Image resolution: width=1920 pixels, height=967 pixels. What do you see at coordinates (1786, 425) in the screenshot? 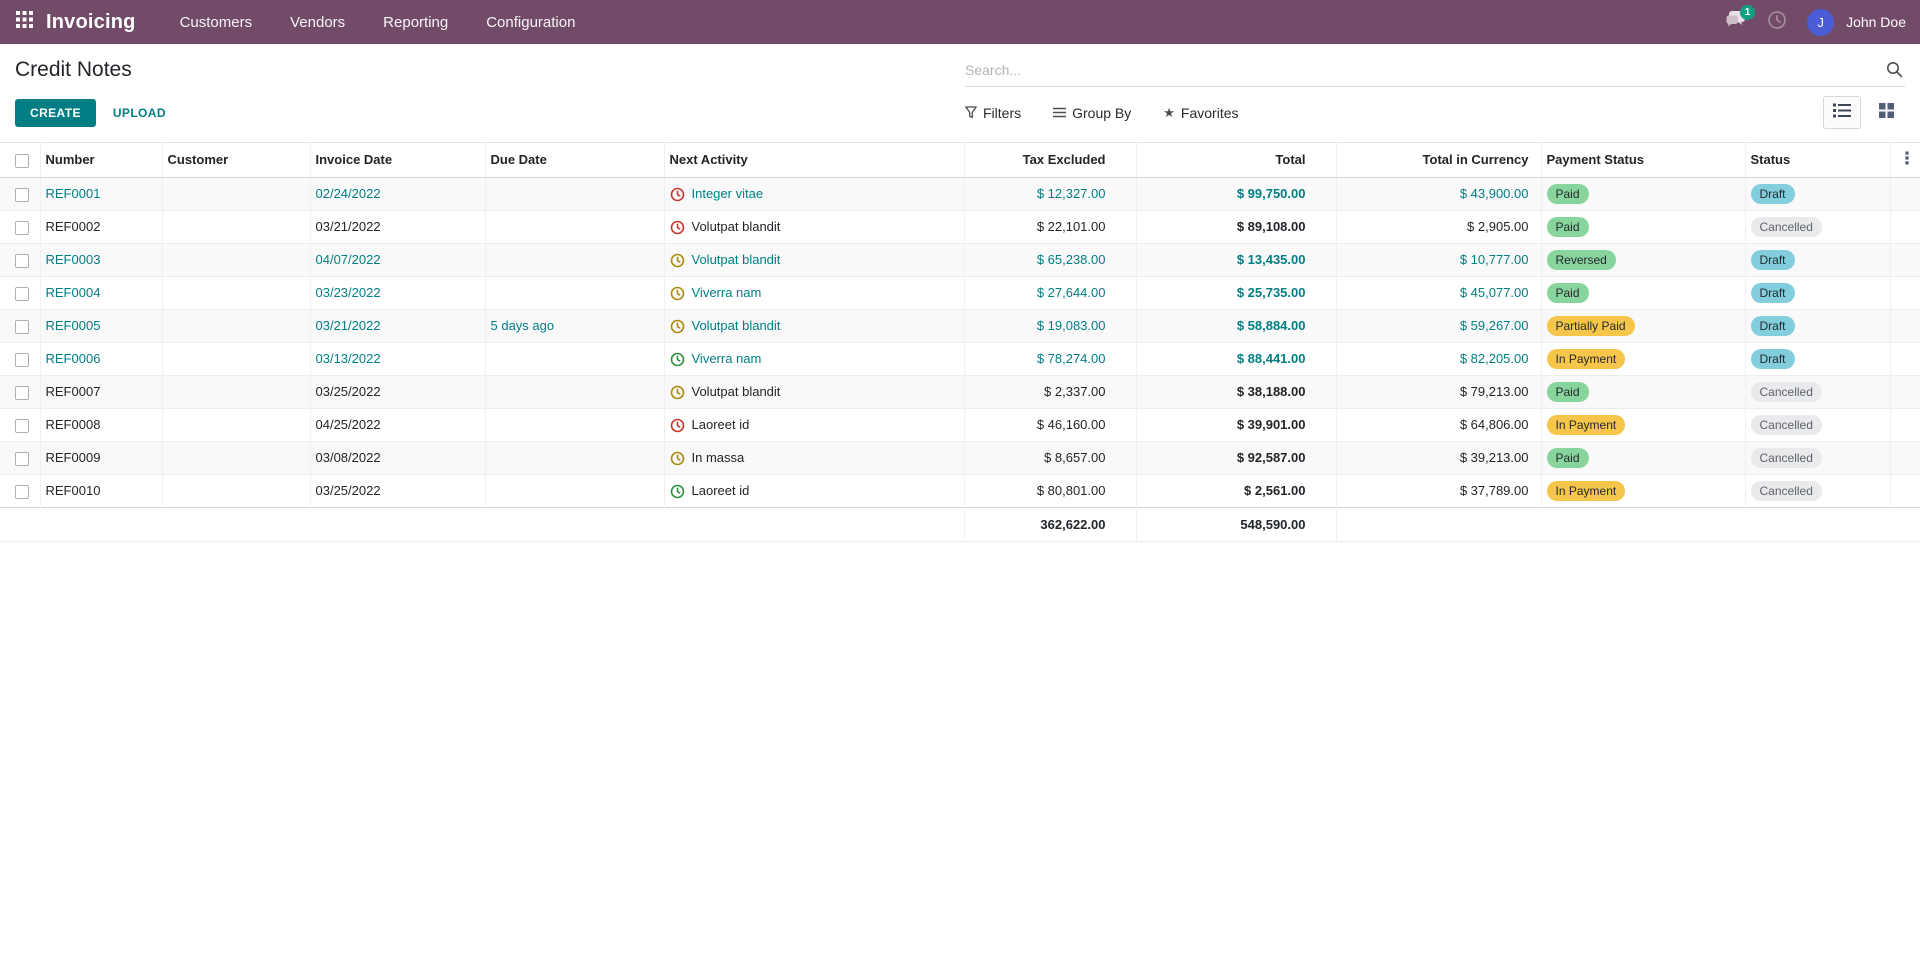
I see `status-badge: Cancelled` at bounding box center [1786, 425].